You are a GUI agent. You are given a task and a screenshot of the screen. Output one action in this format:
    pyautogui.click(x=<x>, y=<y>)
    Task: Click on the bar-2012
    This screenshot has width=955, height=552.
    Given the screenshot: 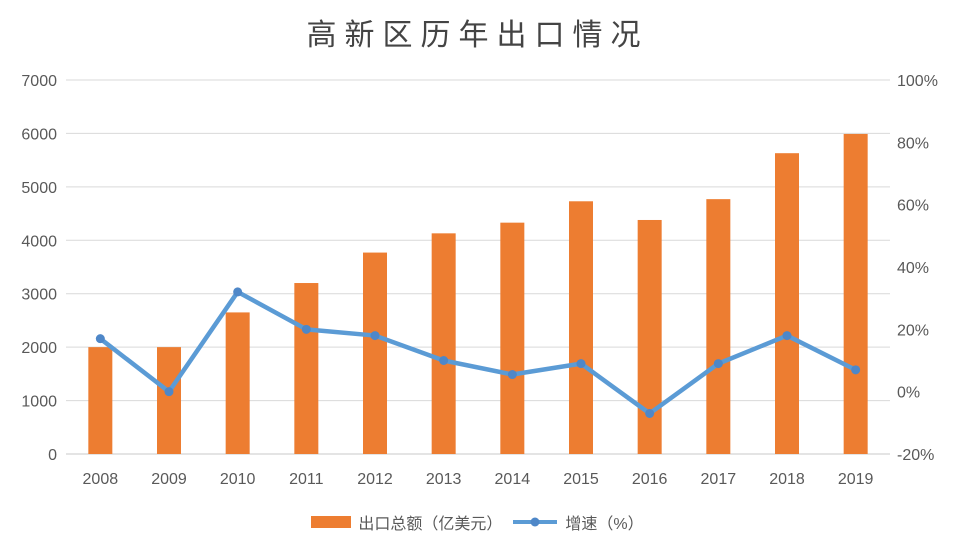 What is the action you would take?
    pyautogui.click(x=375, y=353)
    